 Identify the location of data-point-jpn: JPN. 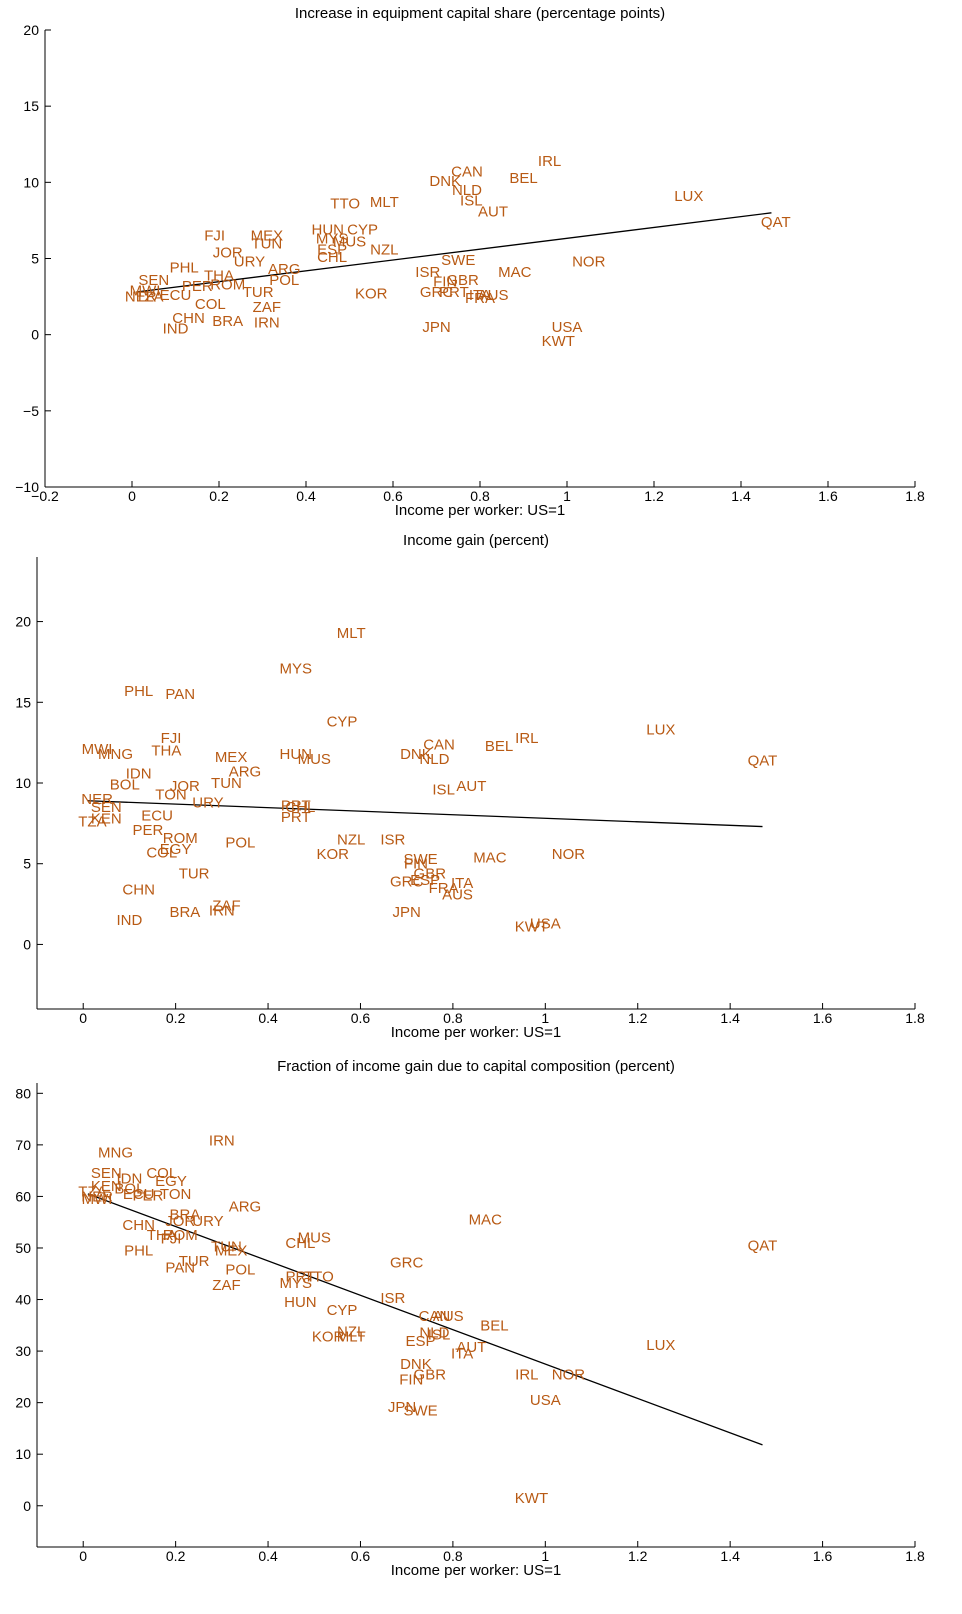
(402, 1407).